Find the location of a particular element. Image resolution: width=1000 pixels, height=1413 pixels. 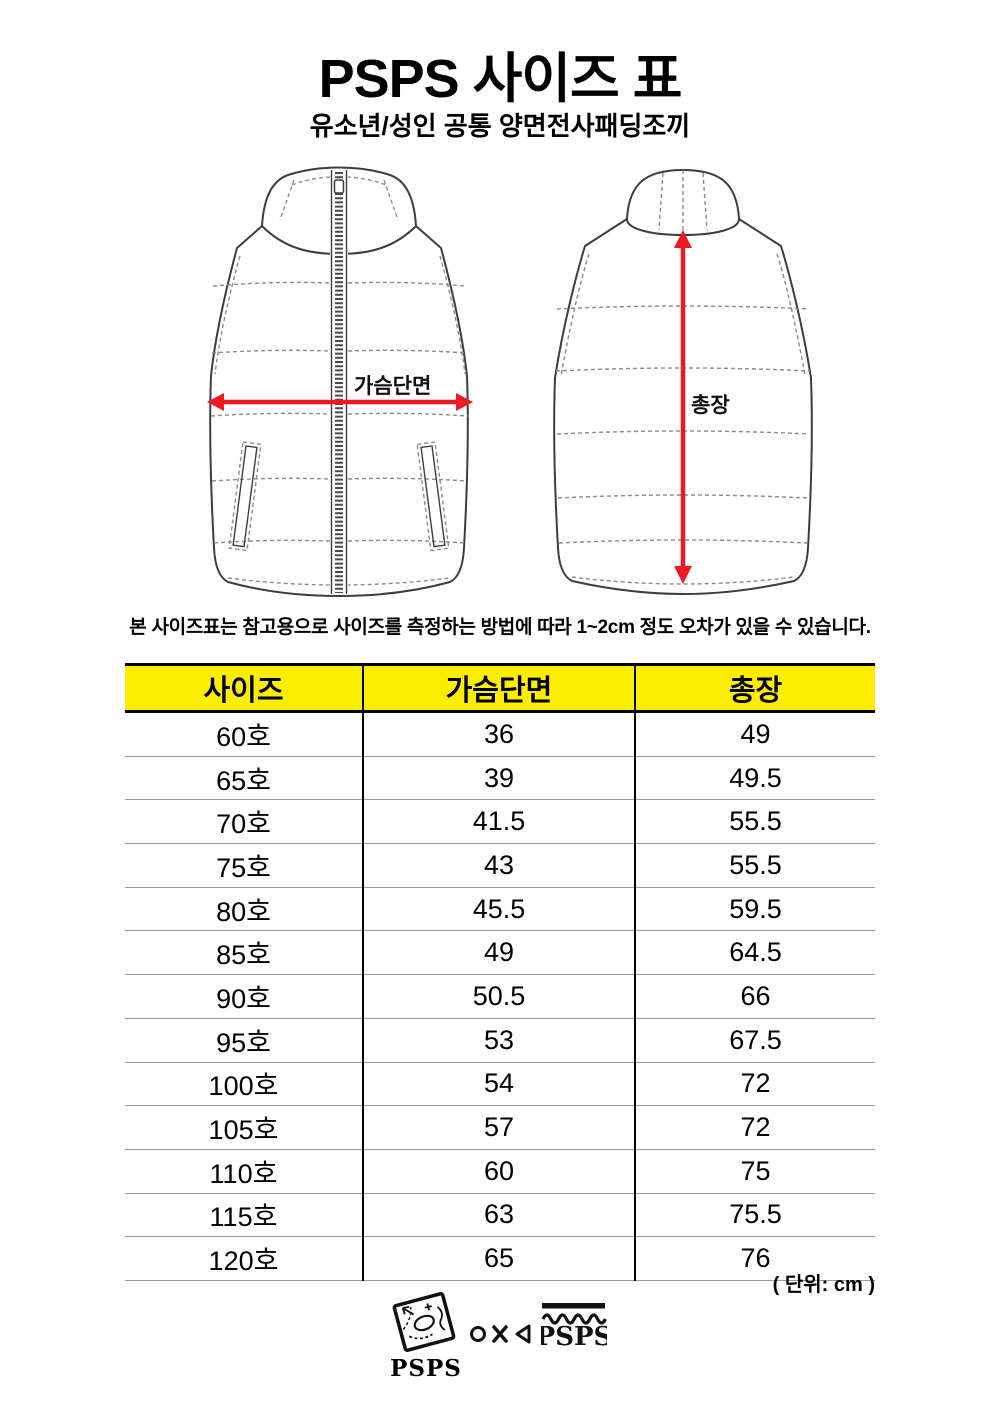

table-cell: 43 is located at coordinates (499, 865).